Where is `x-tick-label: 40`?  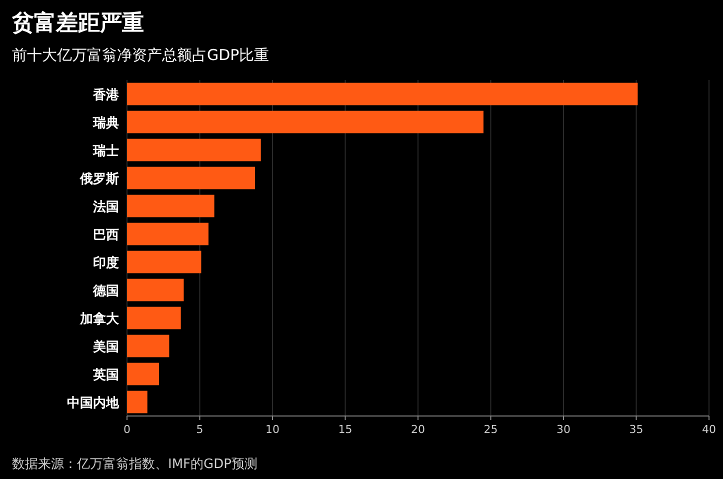 x-tick-label: 40 is located at coordinates (709, 429).